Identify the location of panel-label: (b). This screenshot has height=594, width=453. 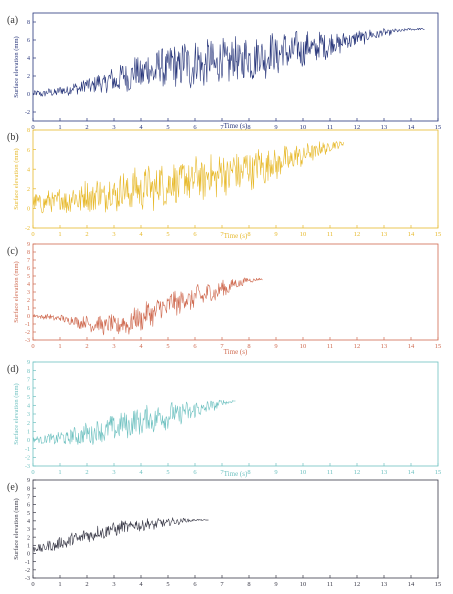
(13, 137).